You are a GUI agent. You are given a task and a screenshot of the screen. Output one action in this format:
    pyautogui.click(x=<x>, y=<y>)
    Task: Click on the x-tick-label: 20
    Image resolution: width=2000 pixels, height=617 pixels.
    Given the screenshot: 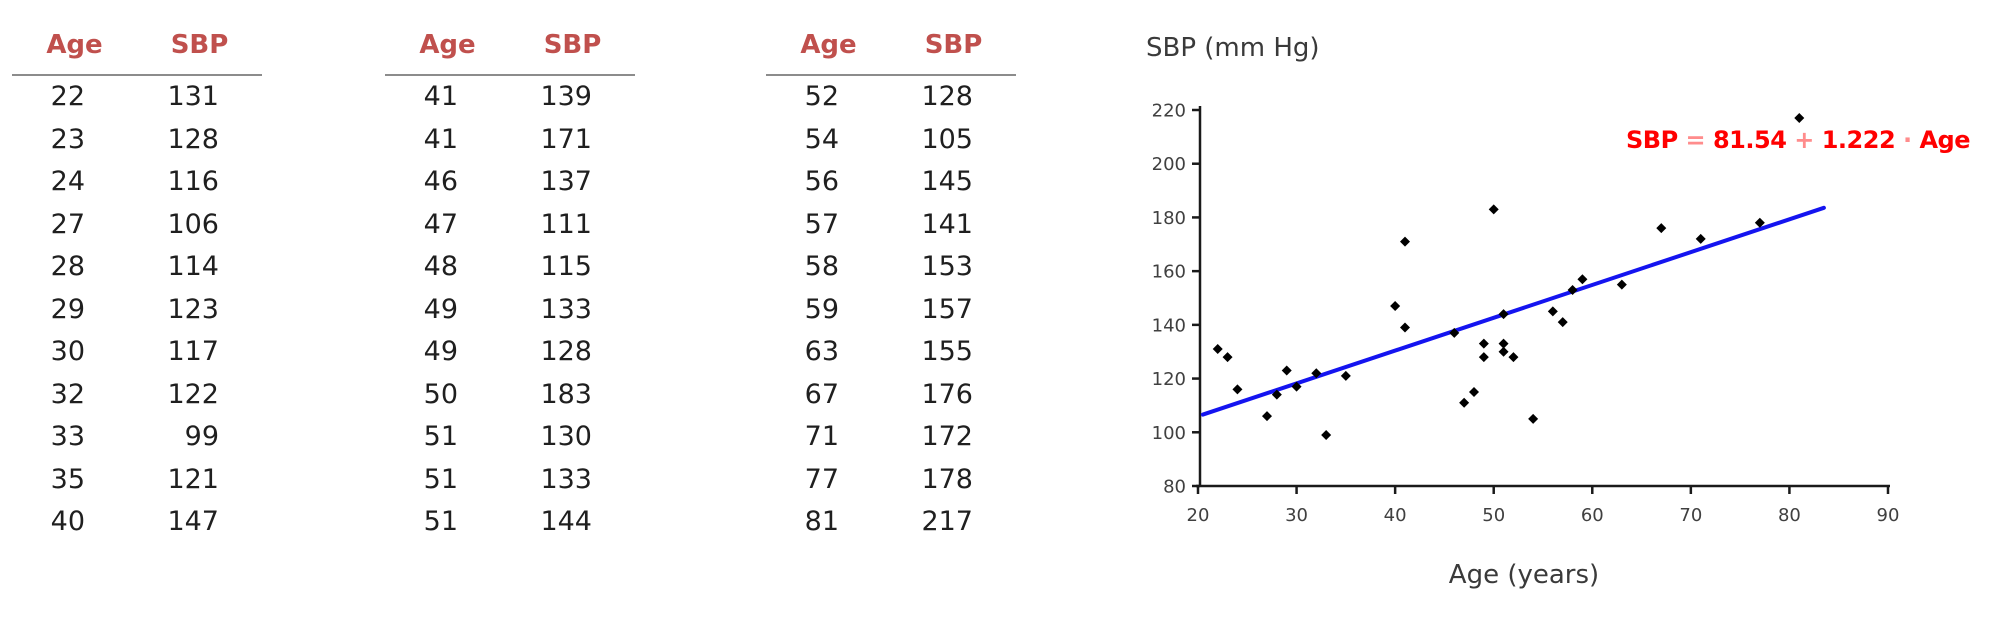 What is the action you would take?
    pyautogui.click(x=1198, y=515)
    